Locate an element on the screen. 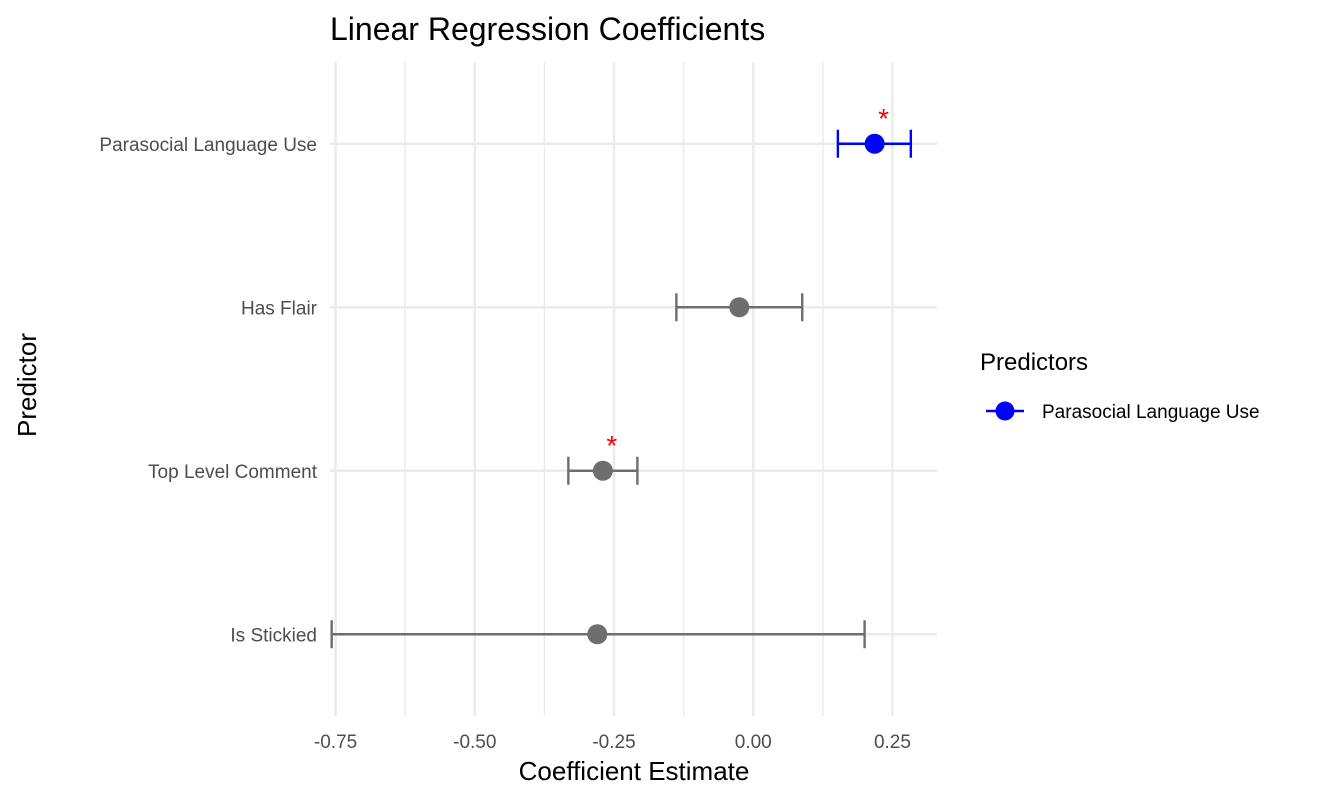 This screenshot has width=1340, height=800. y-tick-label: Top Level Comment is located at coordinates (233, 472).